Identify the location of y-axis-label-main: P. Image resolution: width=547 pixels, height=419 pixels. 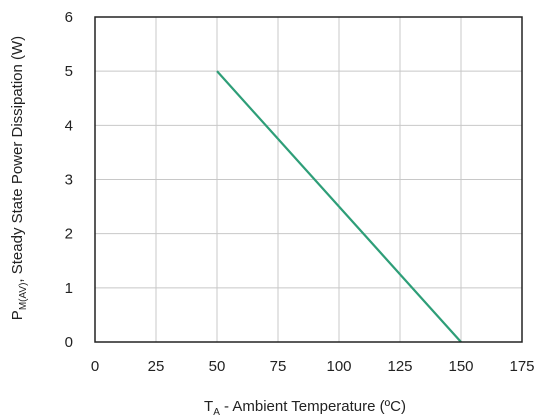
(17, 315).